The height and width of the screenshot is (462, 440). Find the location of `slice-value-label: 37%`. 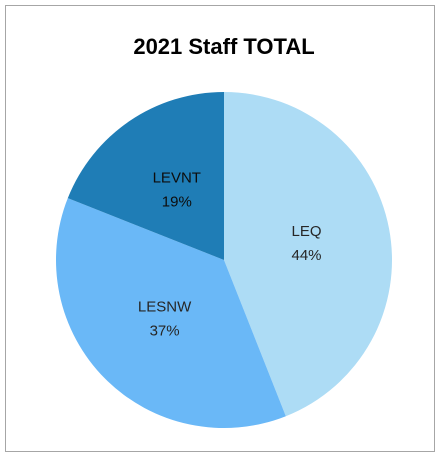

slice-value-label: 37% is located at coordinates (165, 330).